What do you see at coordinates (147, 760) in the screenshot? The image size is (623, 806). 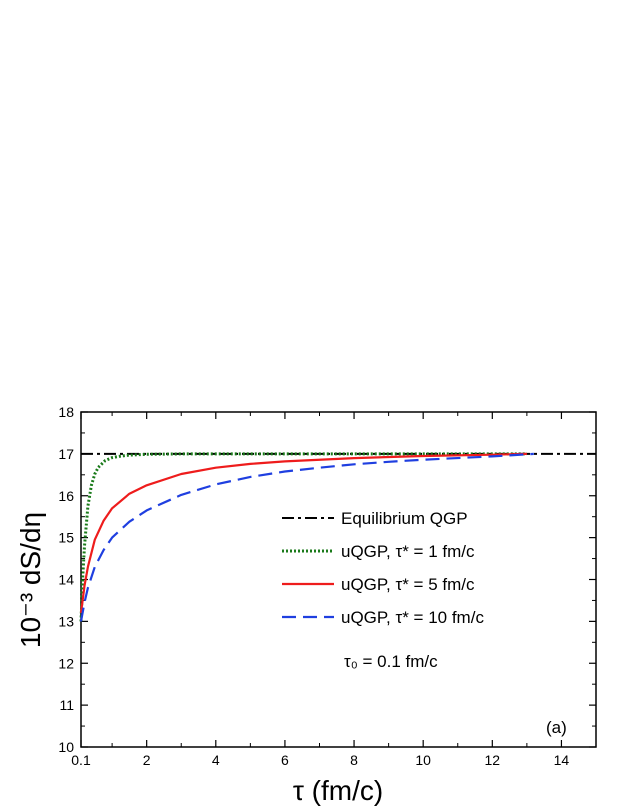 I see `x-tick-label: 2` at bounding box center [147, 760].